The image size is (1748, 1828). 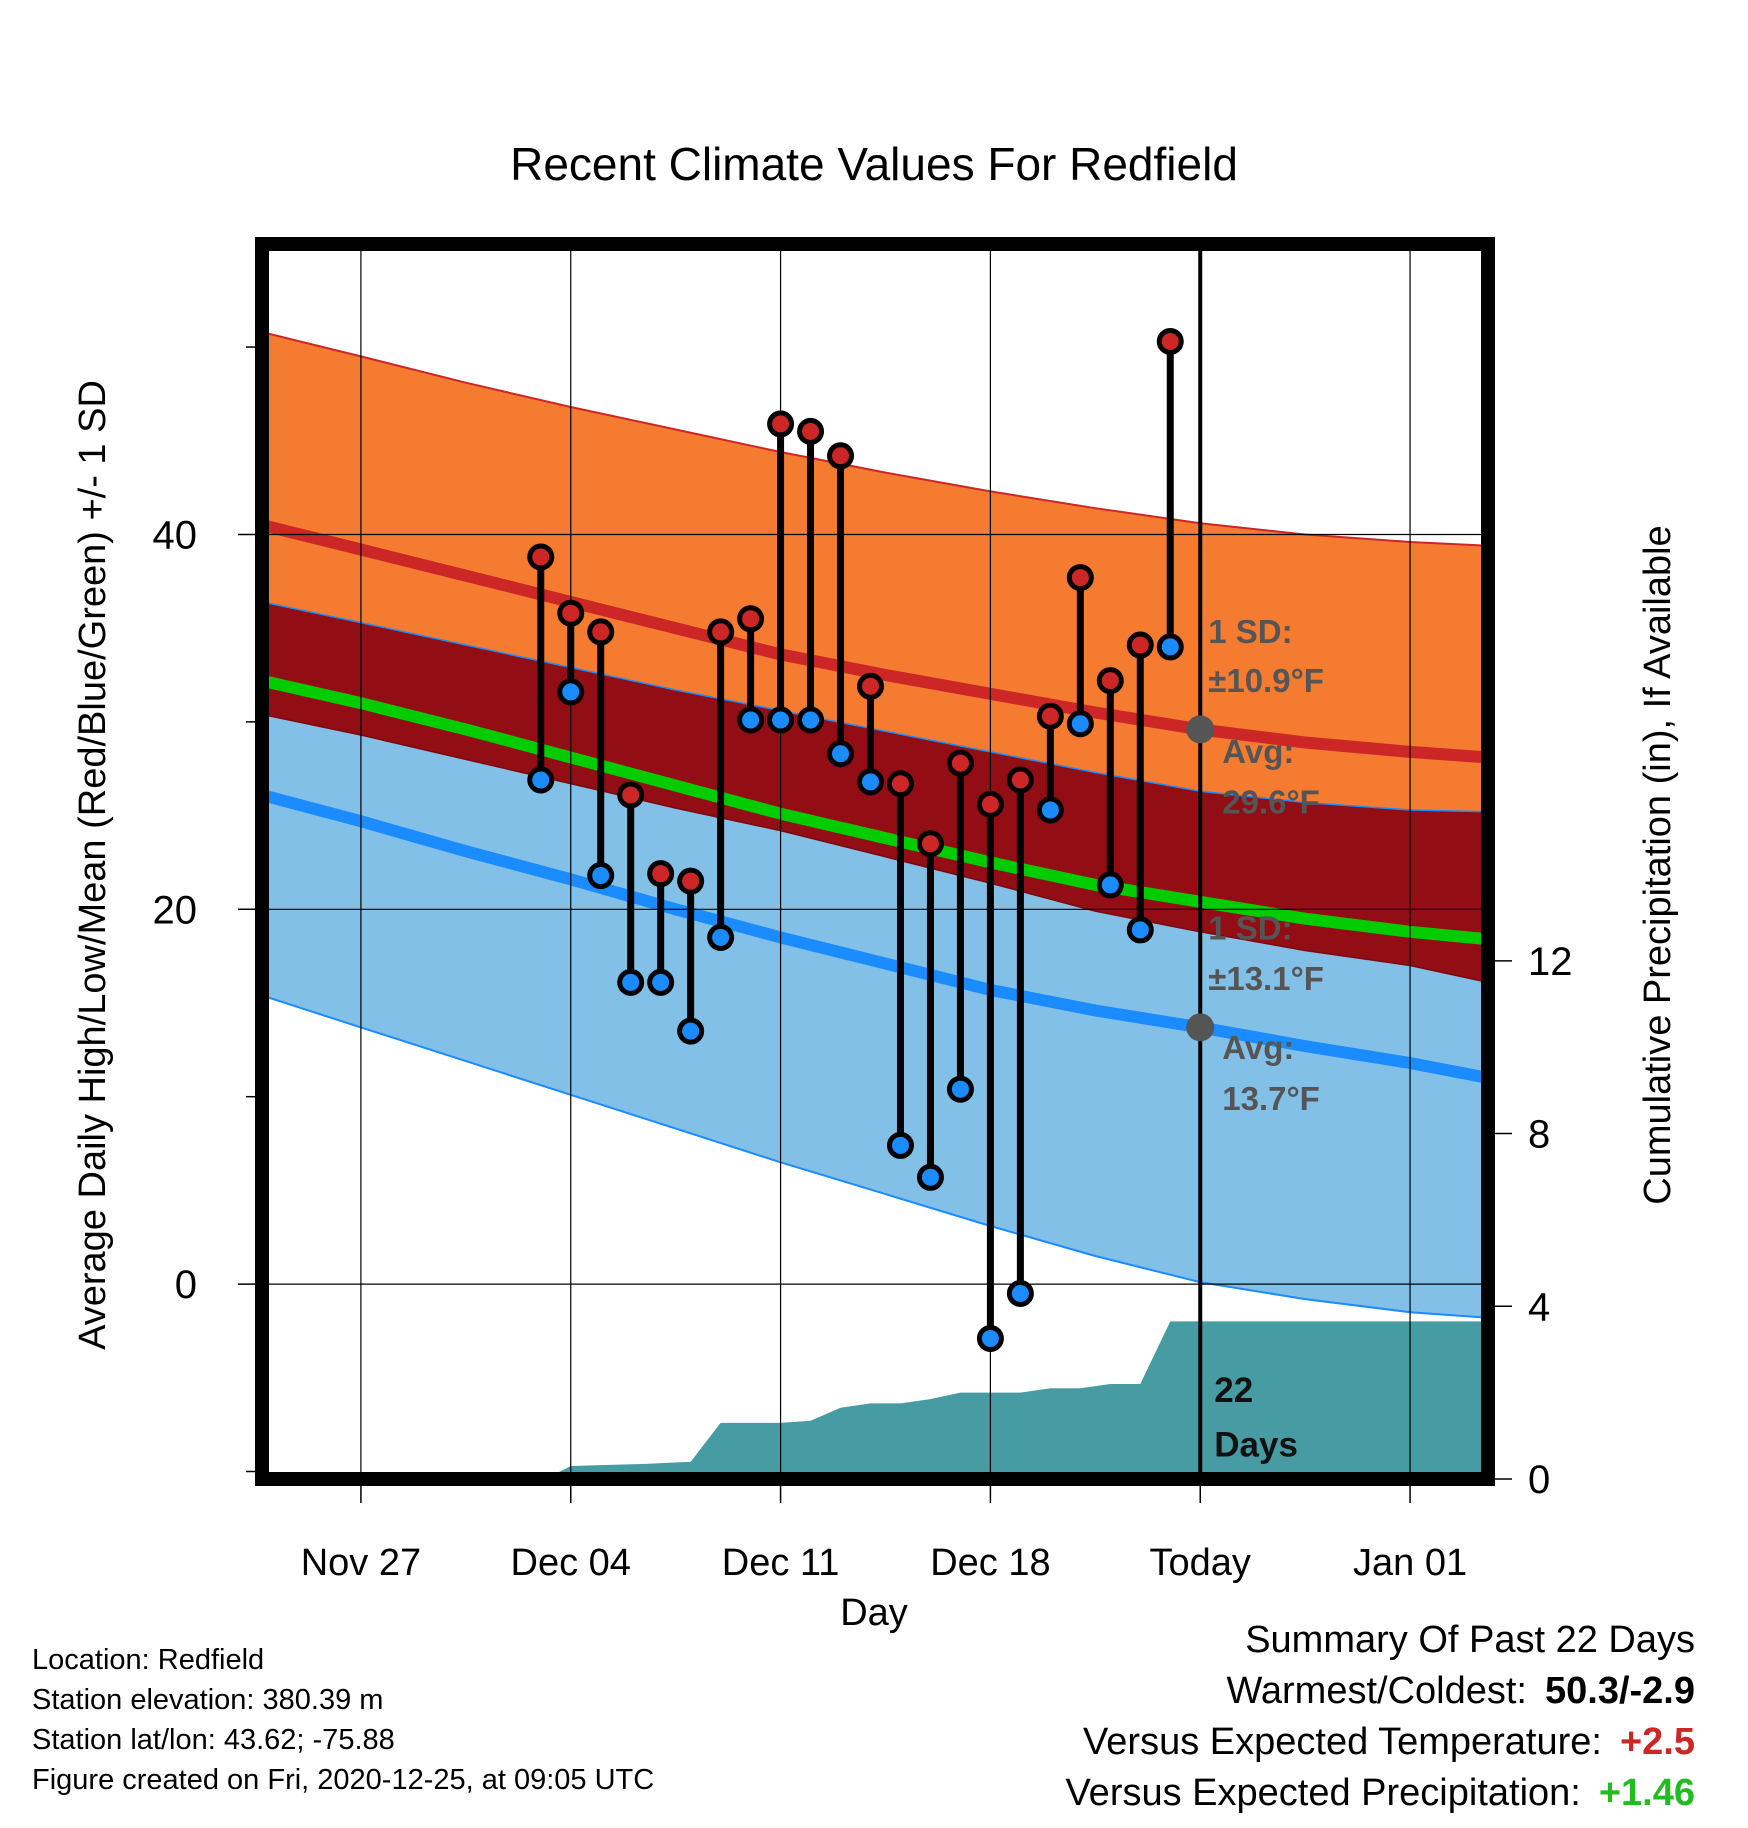 I want to click on y-tick-label: 20, so click(x=175, y=910).